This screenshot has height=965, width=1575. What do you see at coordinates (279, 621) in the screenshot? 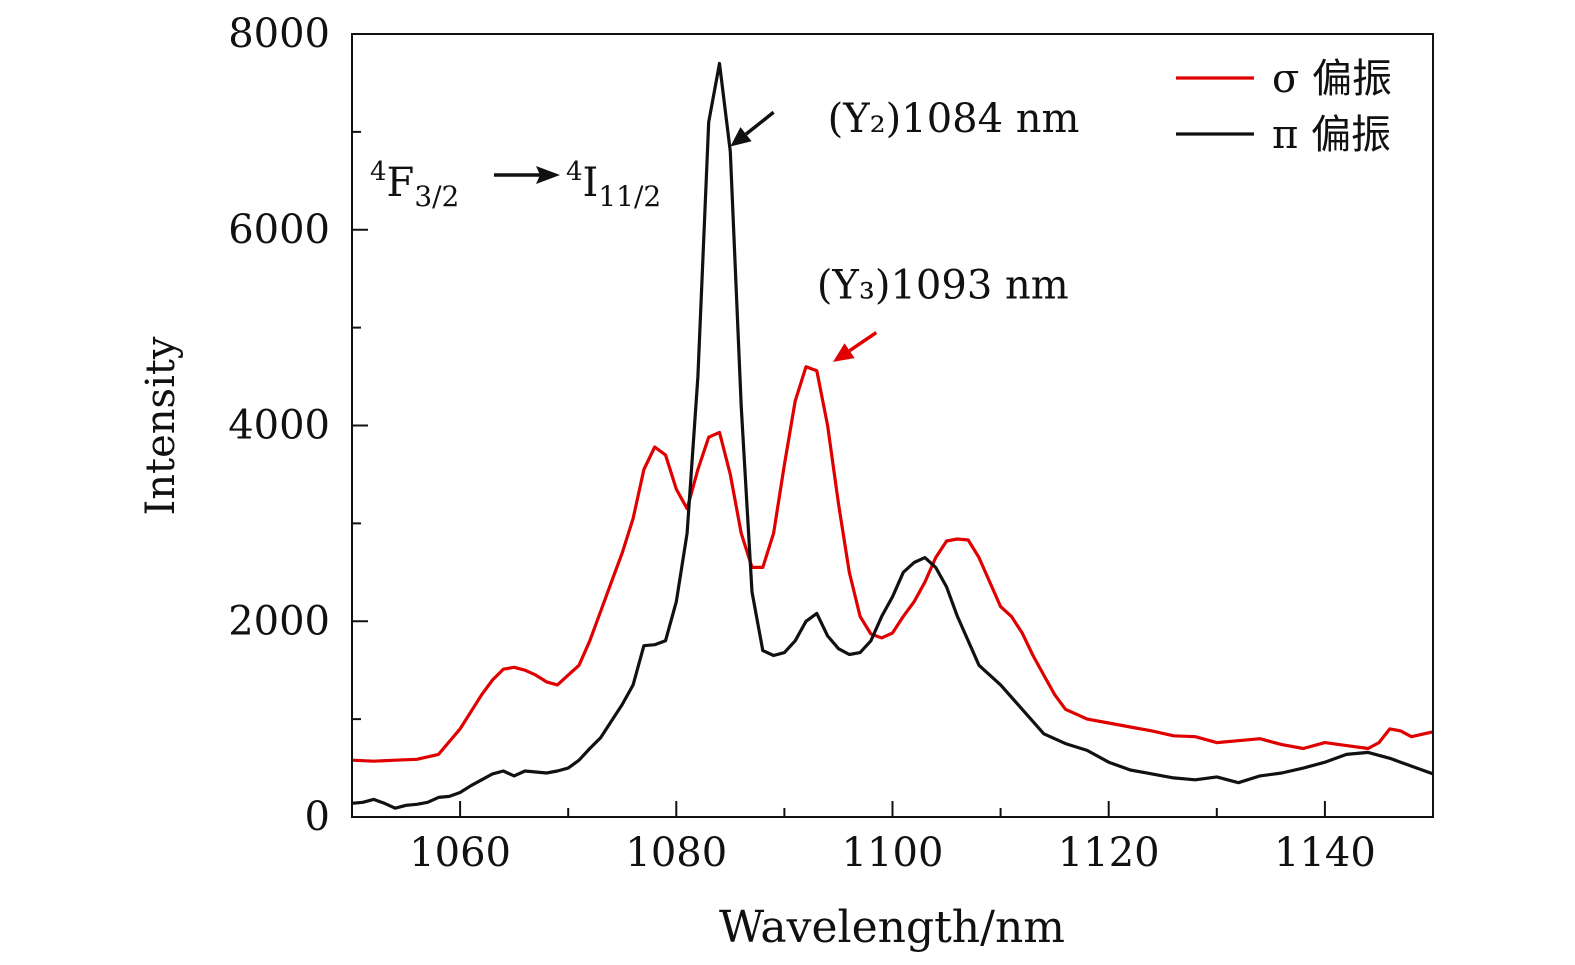
I see `y-tick-label: 2000` at bounding box center [279, 621].